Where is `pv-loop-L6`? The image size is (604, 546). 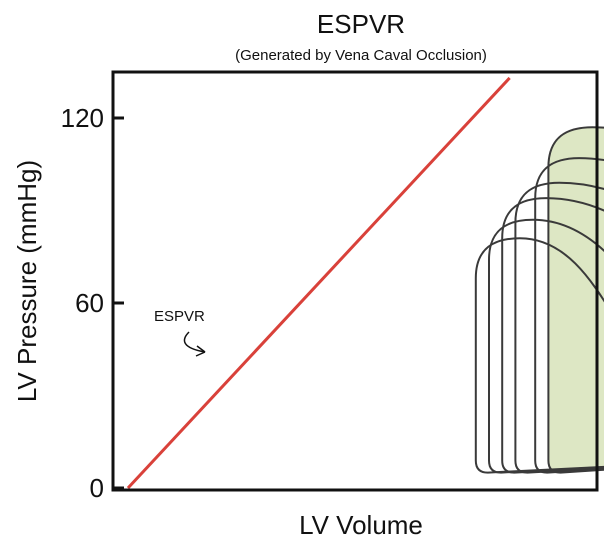
pv-loop-L6 is located at coordinates (575, 300).